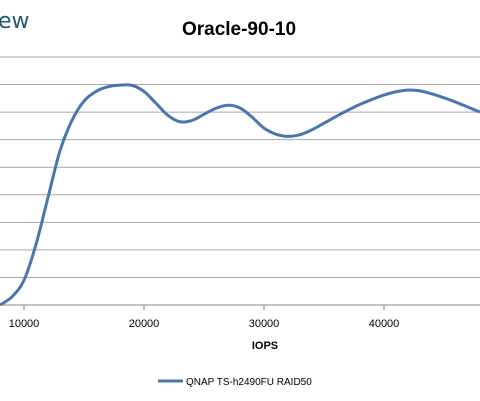  I want to click on x-tick-label: 30000, so click(264, 324).